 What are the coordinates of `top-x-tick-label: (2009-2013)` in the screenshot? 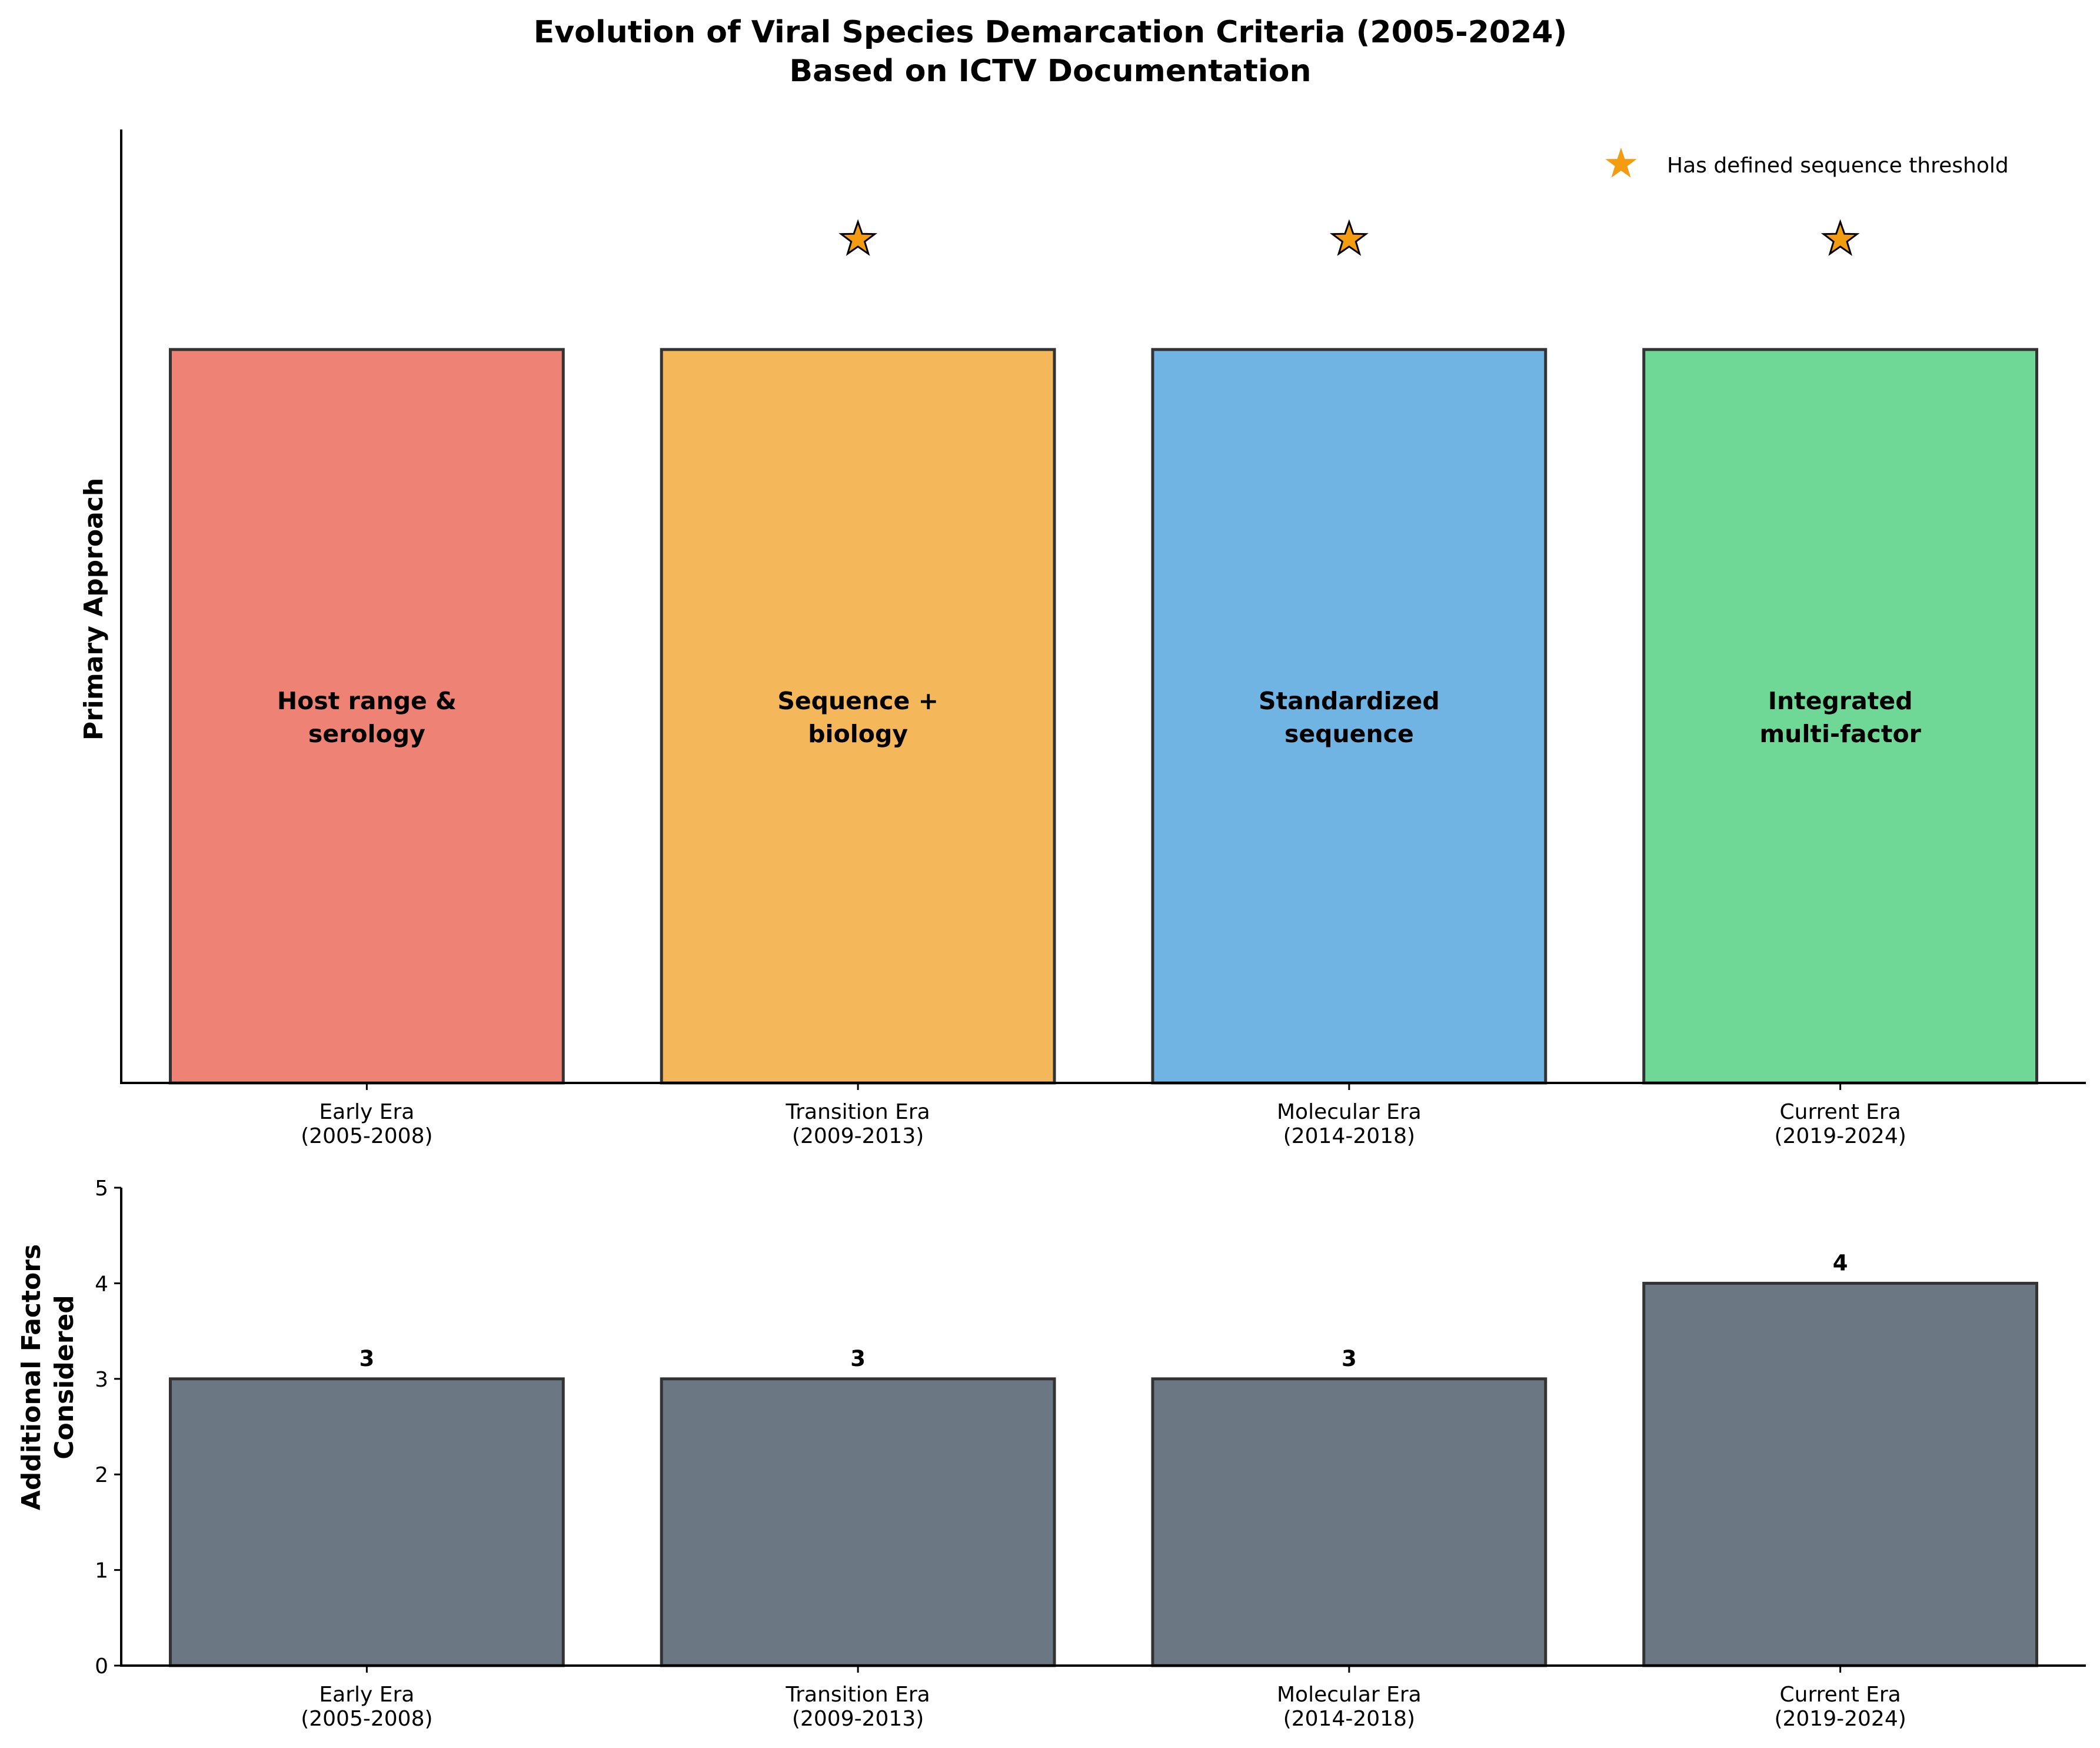 It's located at (858, 1136).